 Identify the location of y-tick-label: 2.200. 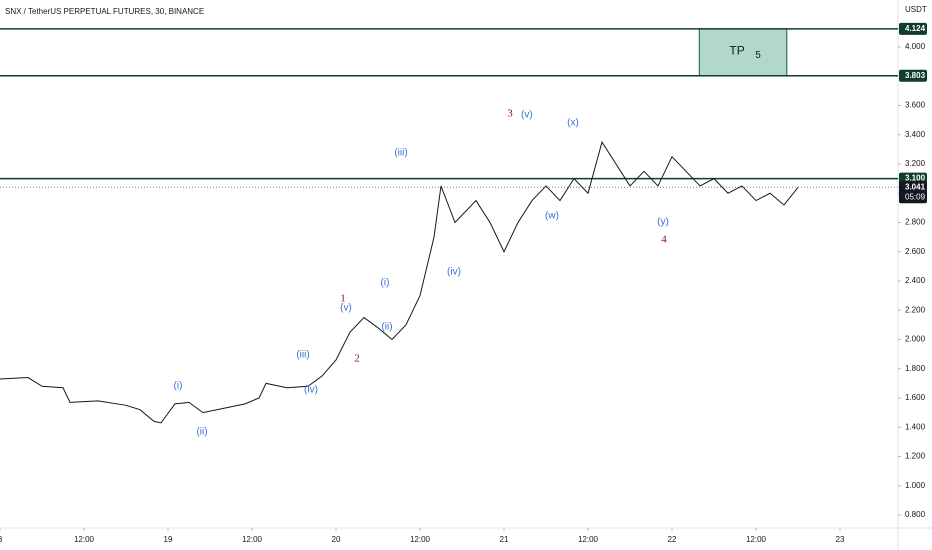
(915, 309).